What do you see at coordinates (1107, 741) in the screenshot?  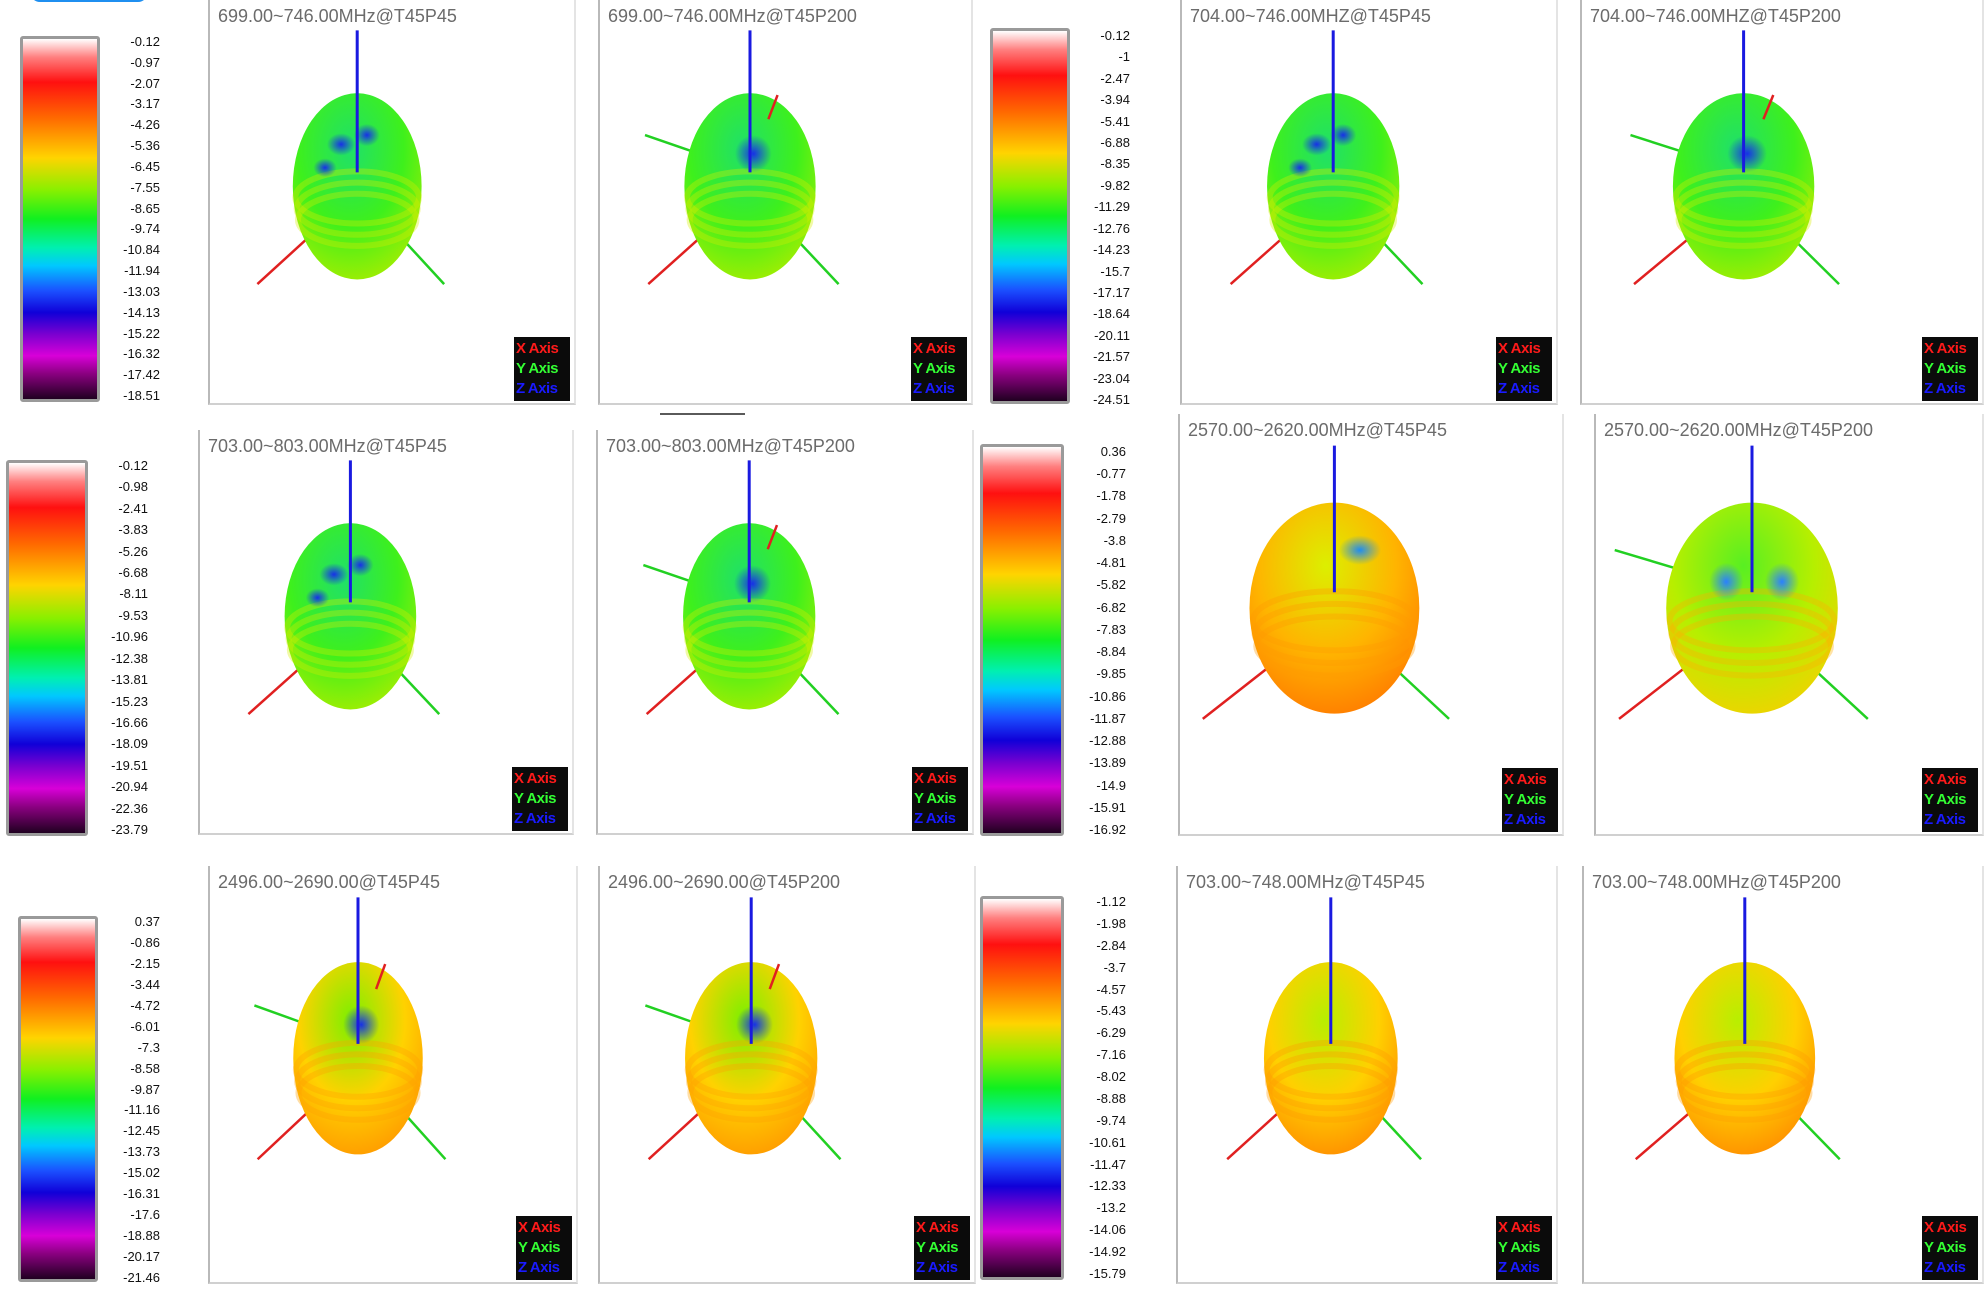 I see `scale-tick-label: -12.88` at bounding box center [1107, 741].